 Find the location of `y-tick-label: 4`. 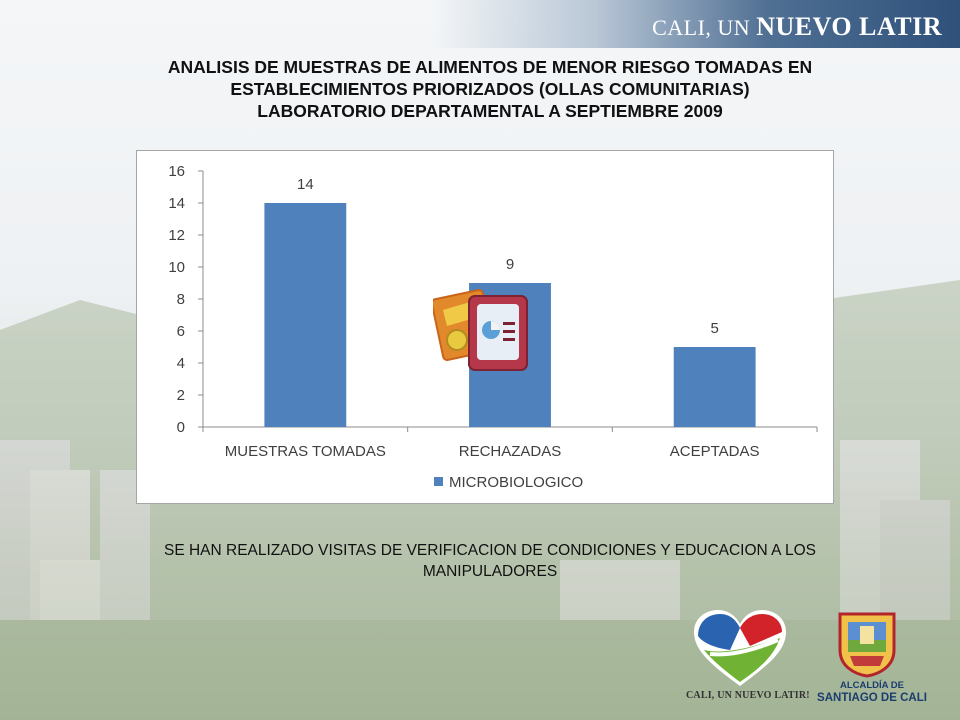

y-tick-label: 4 is located at coordinates (181, 363).